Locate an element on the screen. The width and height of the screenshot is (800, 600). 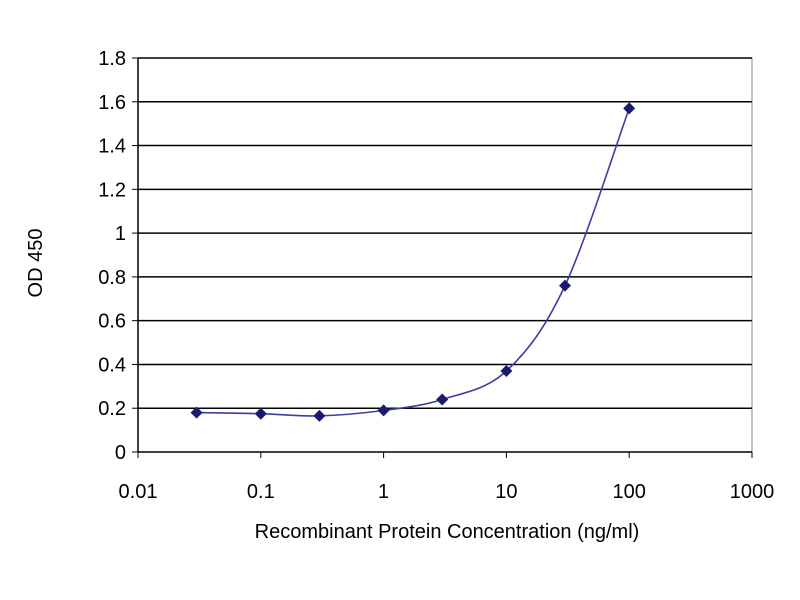
y-tick-label-9: 1.8 is located at coordinates (112, 59).